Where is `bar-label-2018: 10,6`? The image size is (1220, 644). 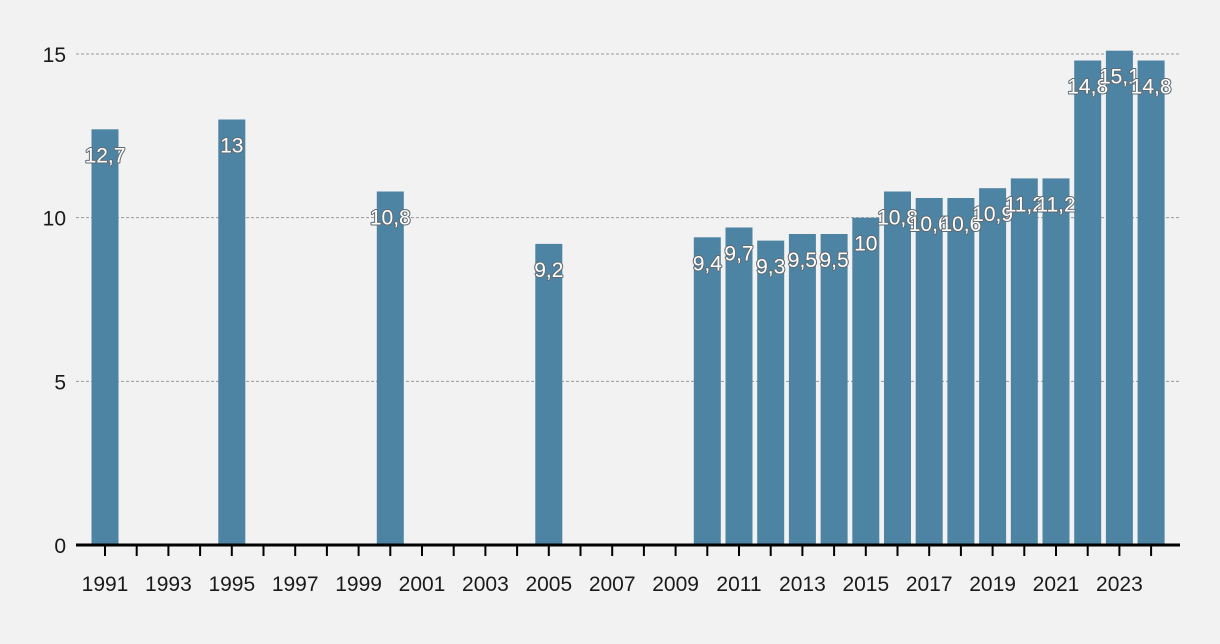 bar-label-2018: 10,6 is located at coordinates (960, 224).